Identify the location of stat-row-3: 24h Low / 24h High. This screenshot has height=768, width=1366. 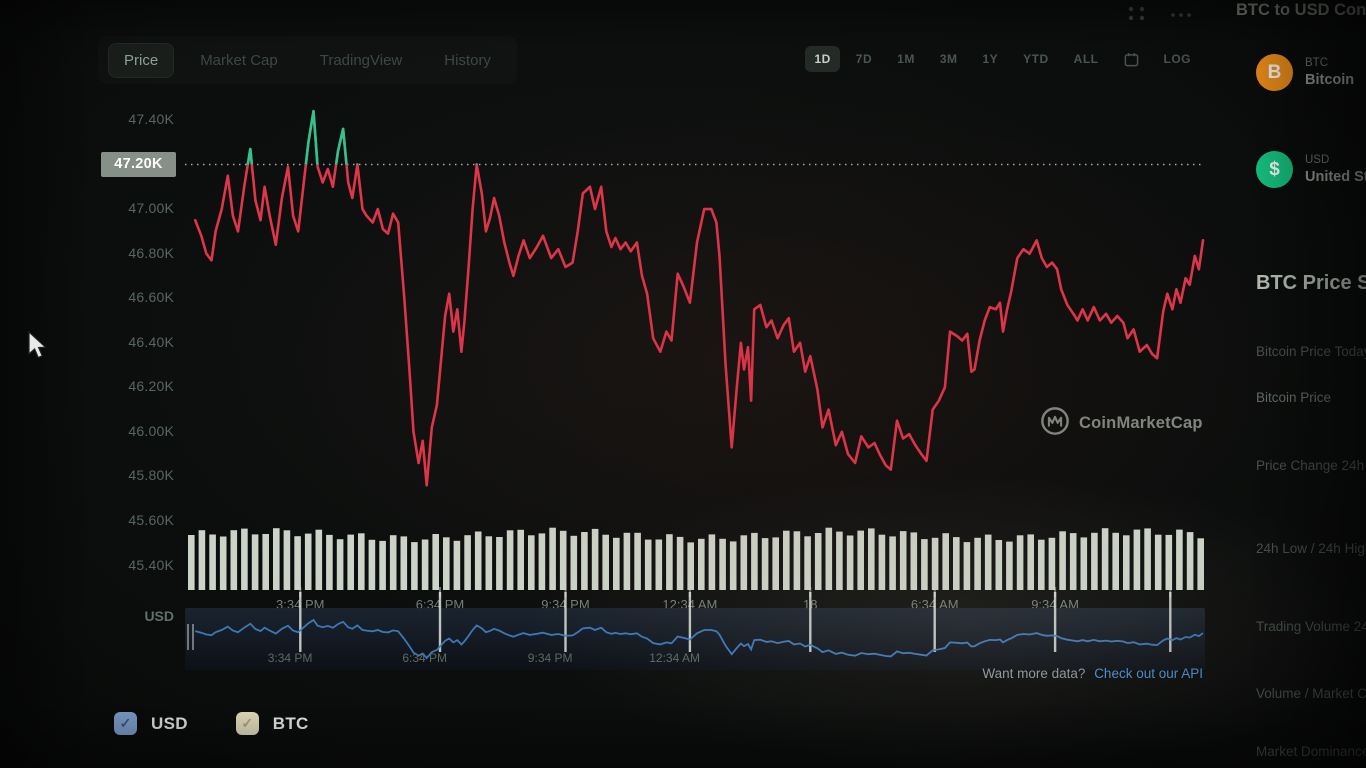
(1311, 548).